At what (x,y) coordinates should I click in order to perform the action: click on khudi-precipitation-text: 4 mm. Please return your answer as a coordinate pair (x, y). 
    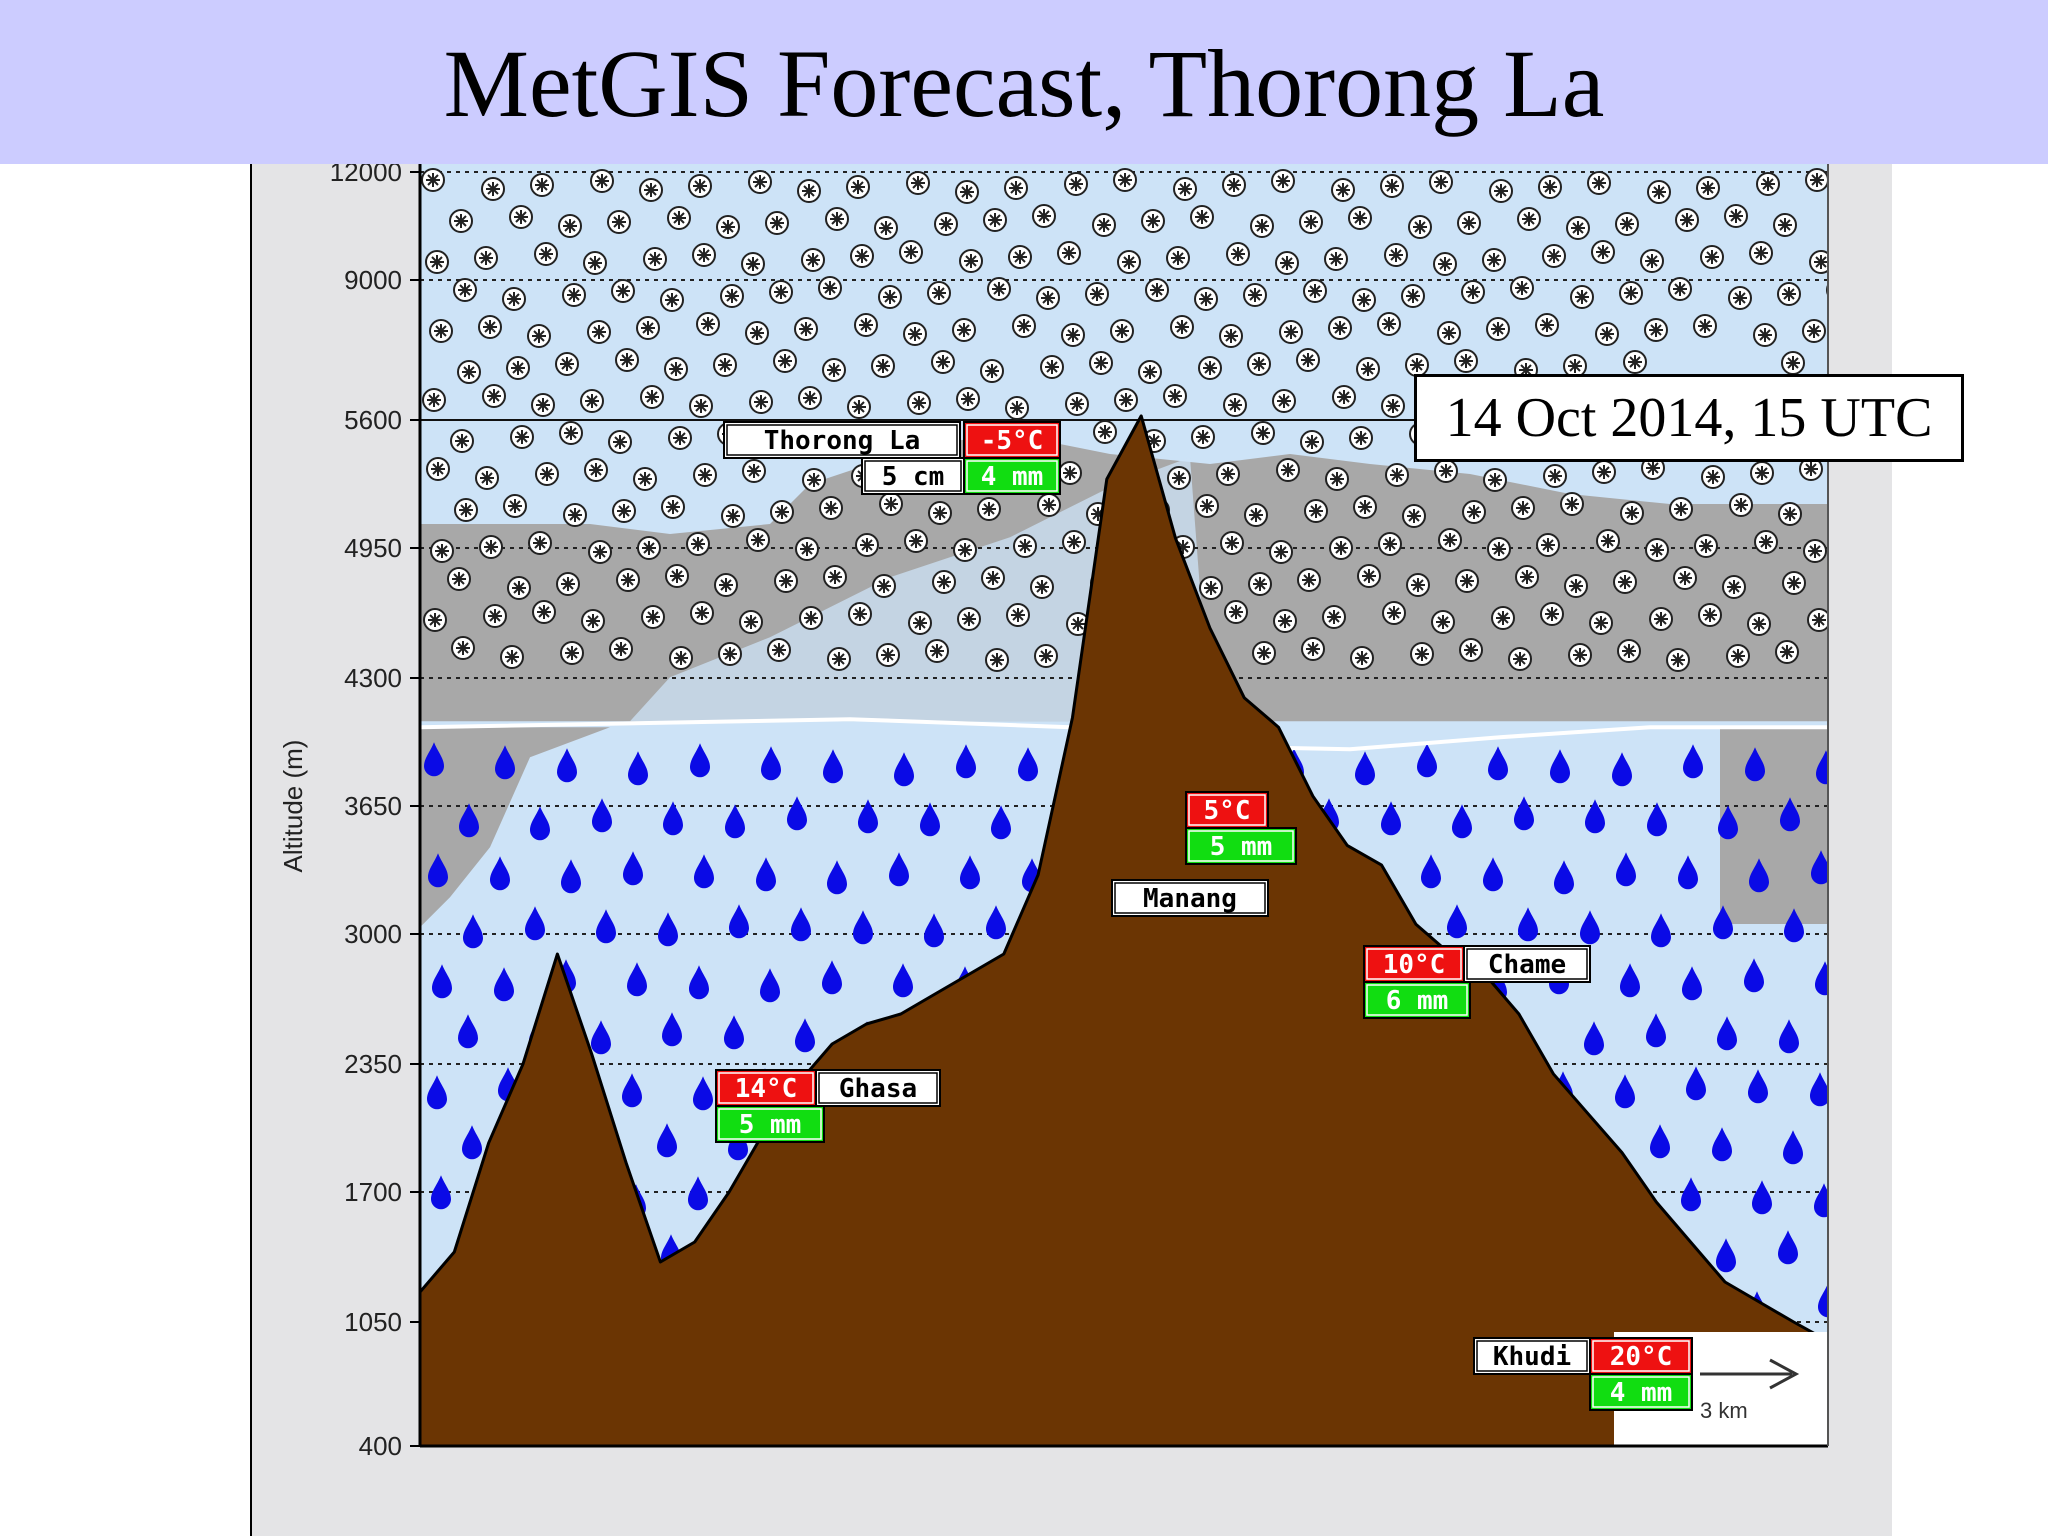
    Looking at the image, I should click on (1641, 1393).